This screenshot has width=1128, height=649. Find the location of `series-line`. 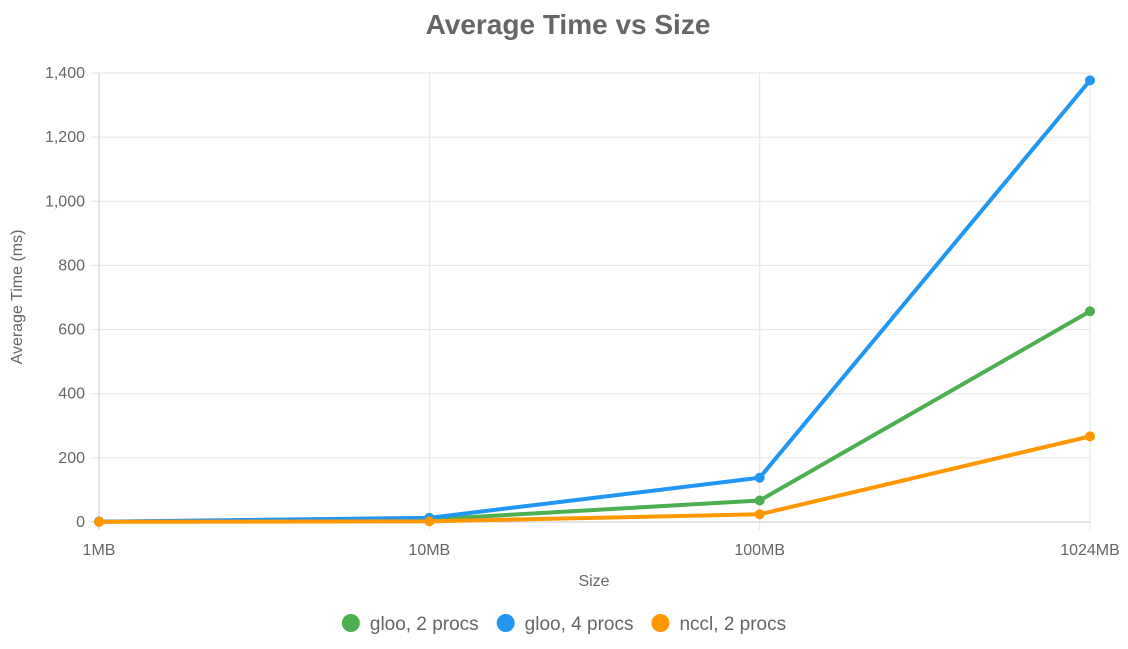

series-line is located at coordinates (594, 479).